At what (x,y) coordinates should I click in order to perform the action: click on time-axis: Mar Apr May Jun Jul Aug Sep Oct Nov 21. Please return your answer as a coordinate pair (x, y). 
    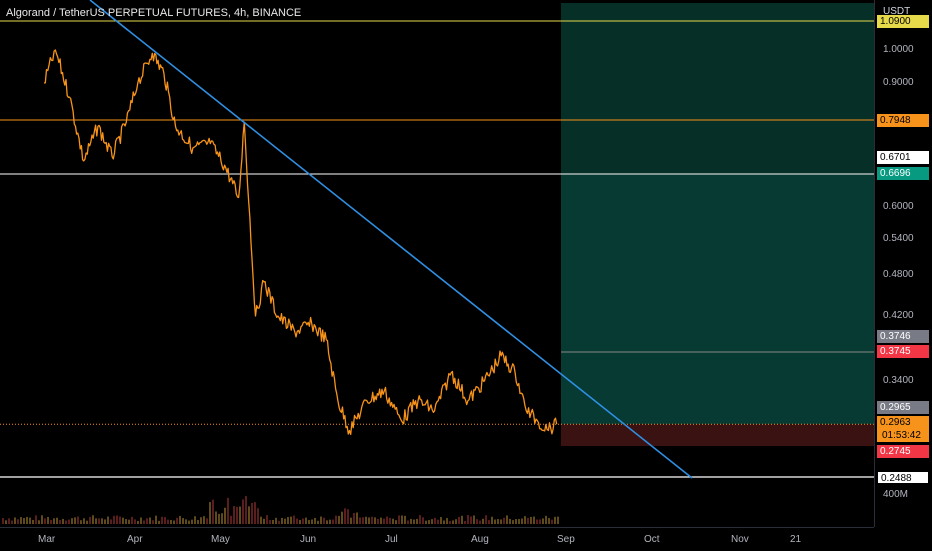
    Looking at the image, I should click on (437, 539).